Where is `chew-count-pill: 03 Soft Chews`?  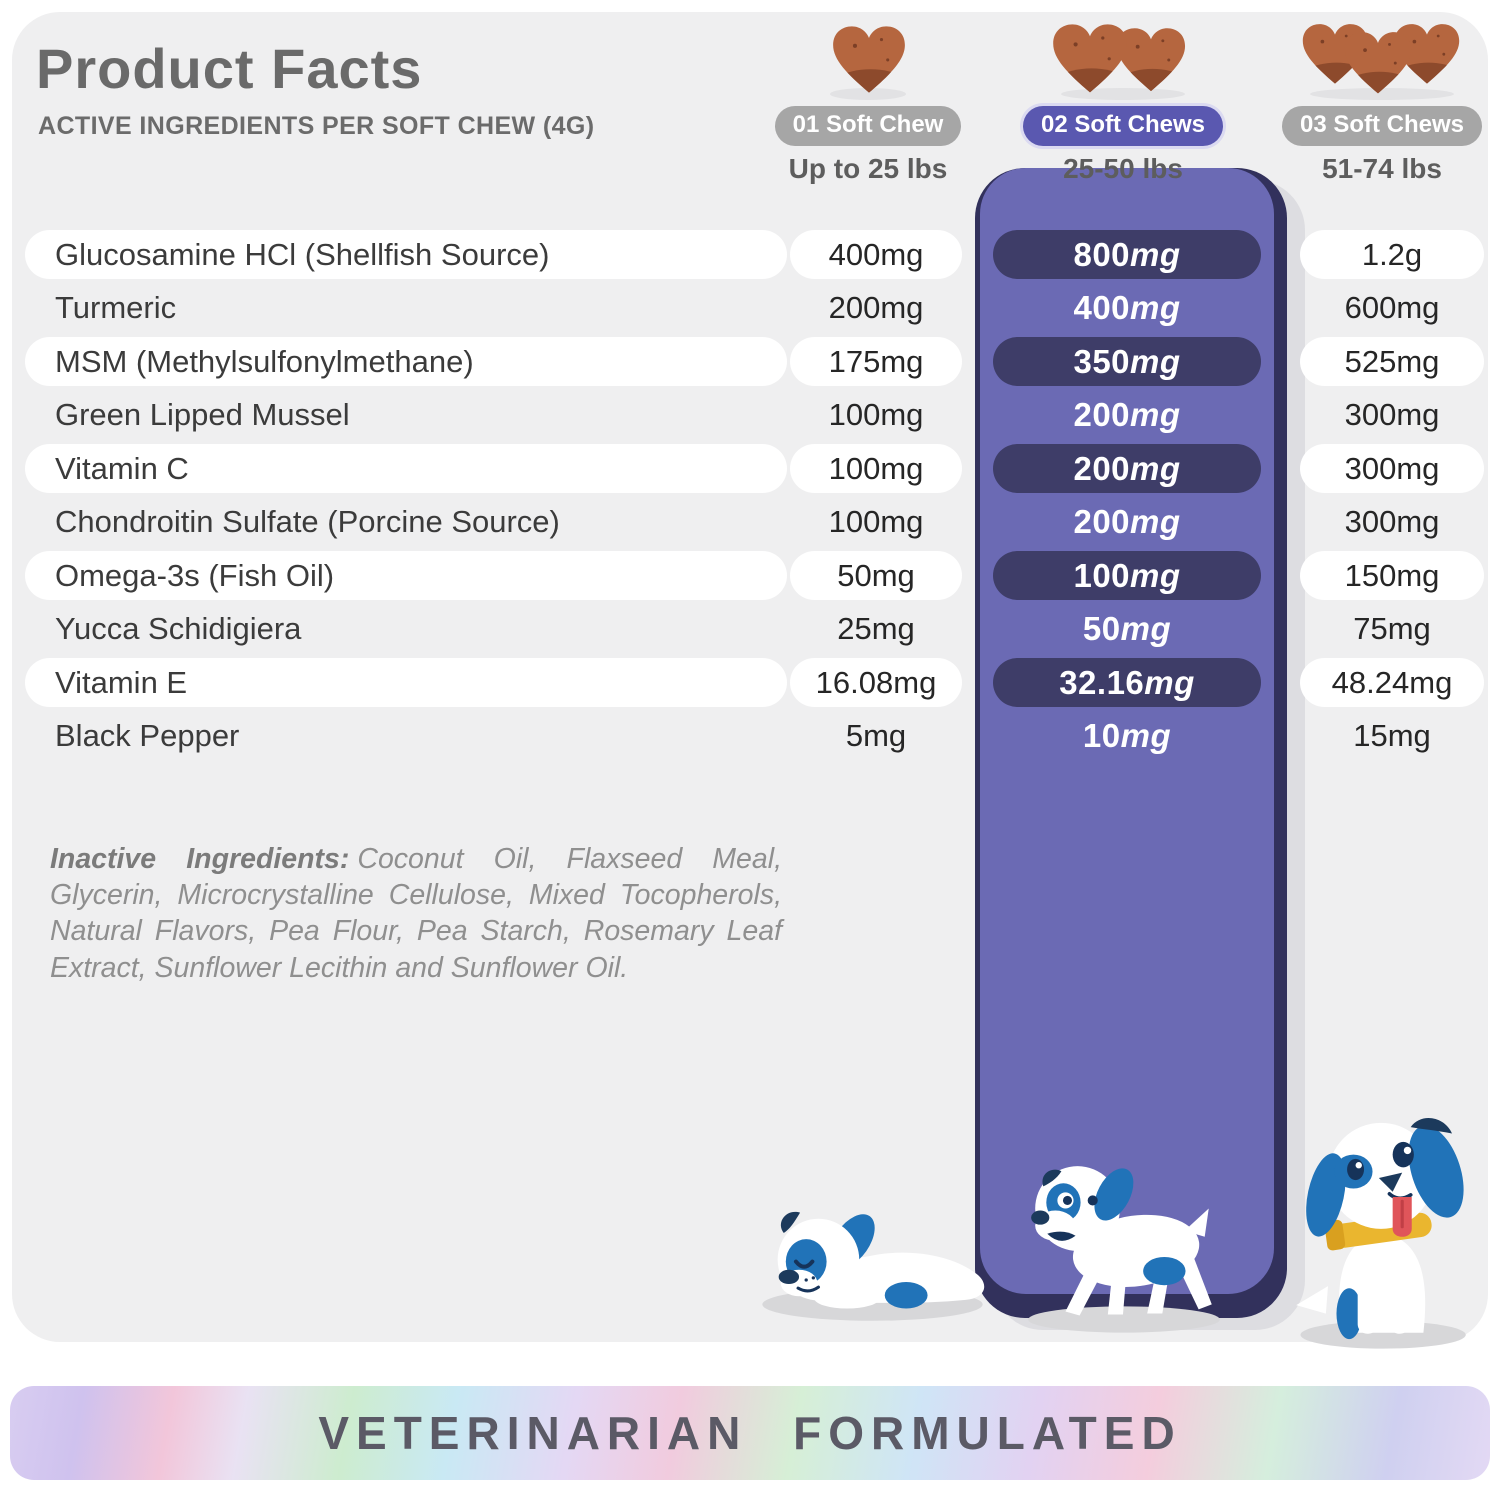
chew-count-pill: 03 Soft Chews is located at coordinates (1382, 126).